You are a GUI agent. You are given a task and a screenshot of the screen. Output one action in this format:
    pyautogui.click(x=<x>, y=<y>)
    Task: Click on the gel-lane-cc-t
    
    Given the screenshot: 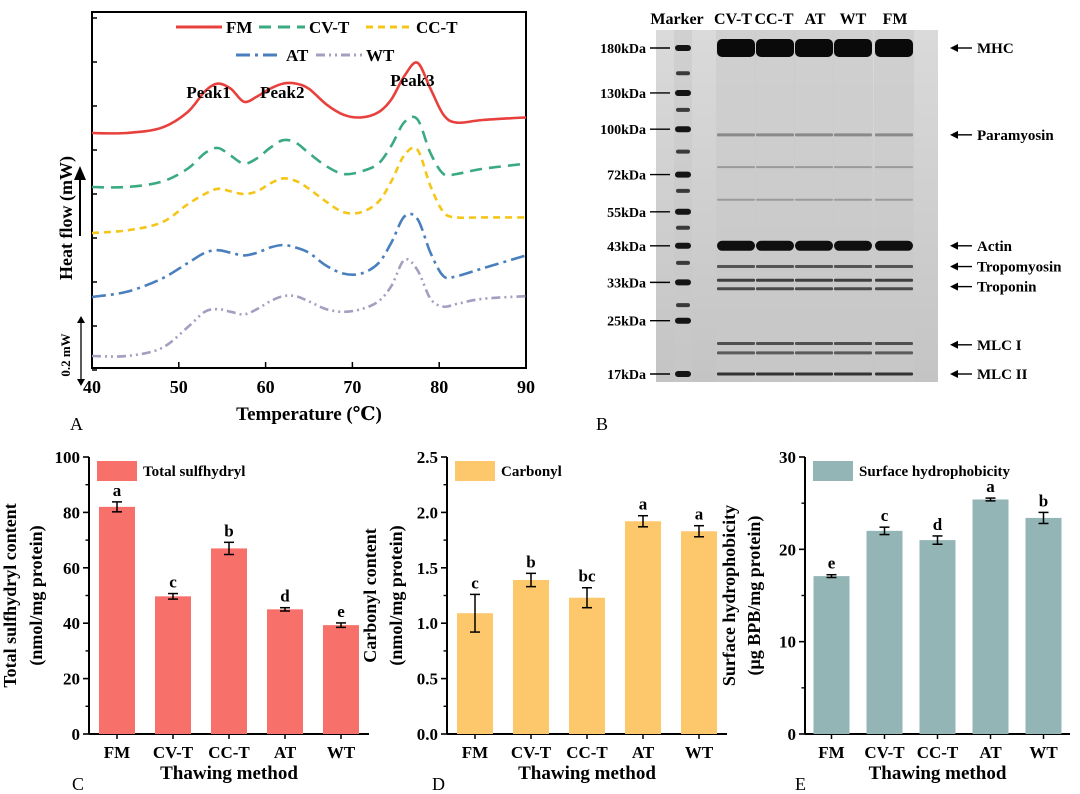 What is the action you would take?
    pyautogui.click(x=775, y=206)
    